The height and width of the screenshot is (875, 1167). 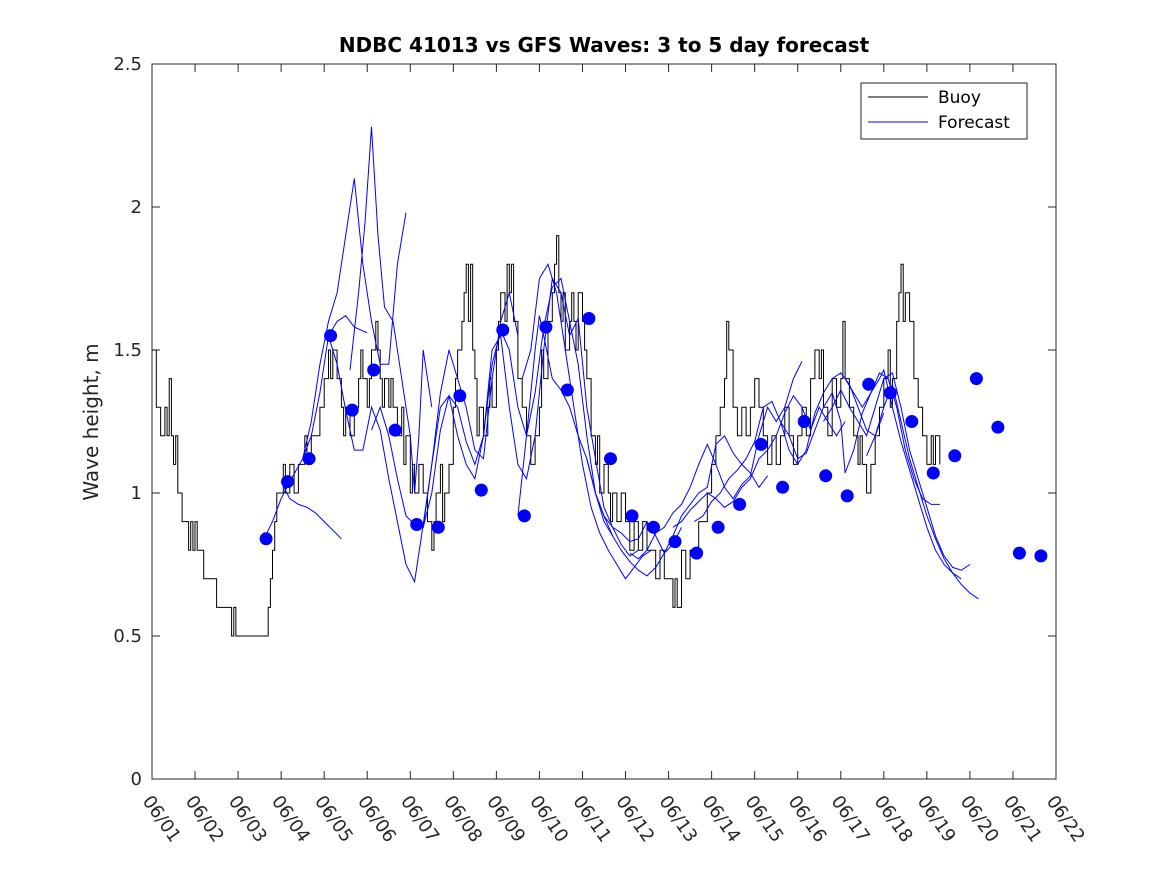 I want to click on y-tick-label: 0, so click(x=136, y=779).